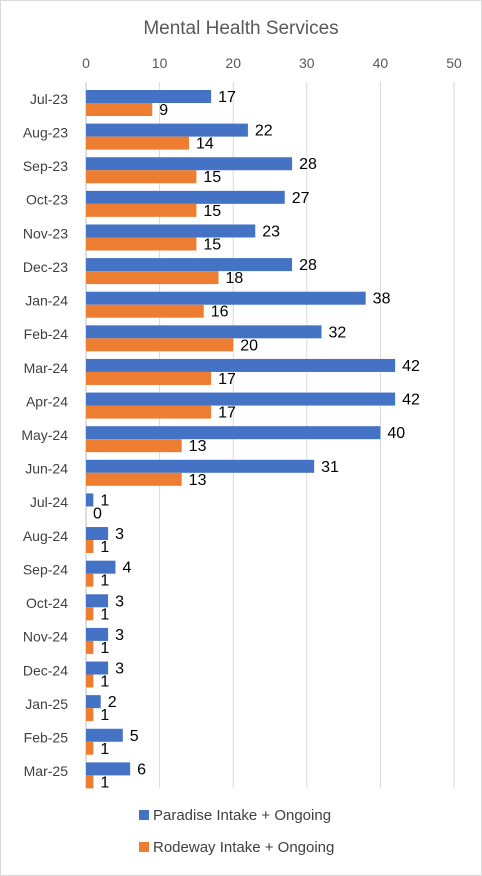 The height and width of the screenshot is (876, 482). What do you see at coordinates (45, 637) in the screenshot?
I see `category-label: Nov-24` at bounding box center [45, 637].